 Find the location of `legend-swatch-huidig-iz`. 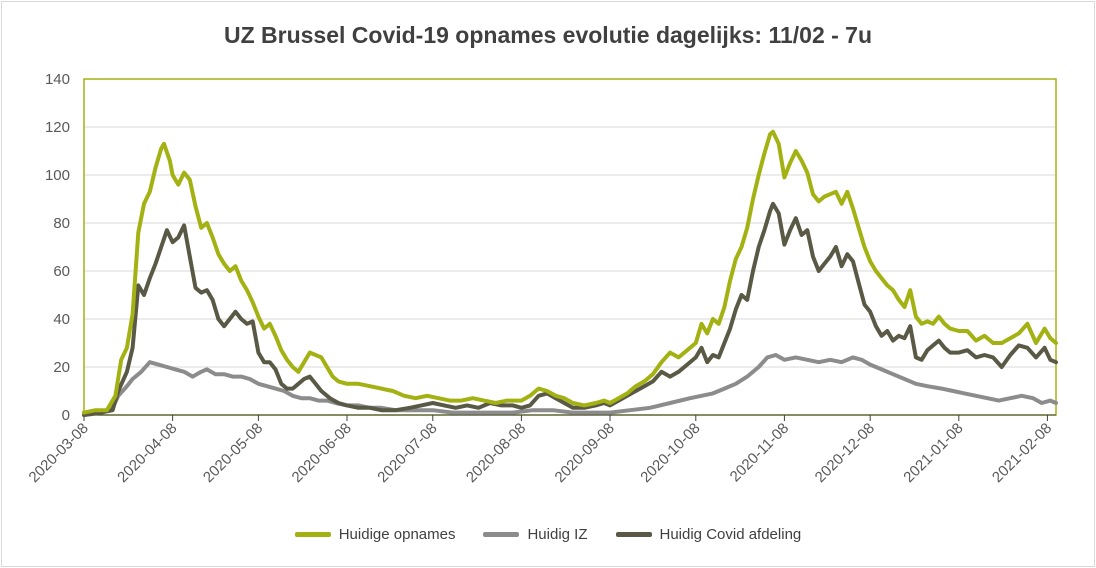

legend-swatch-huidig-iz is located at coordinates (501, 534).